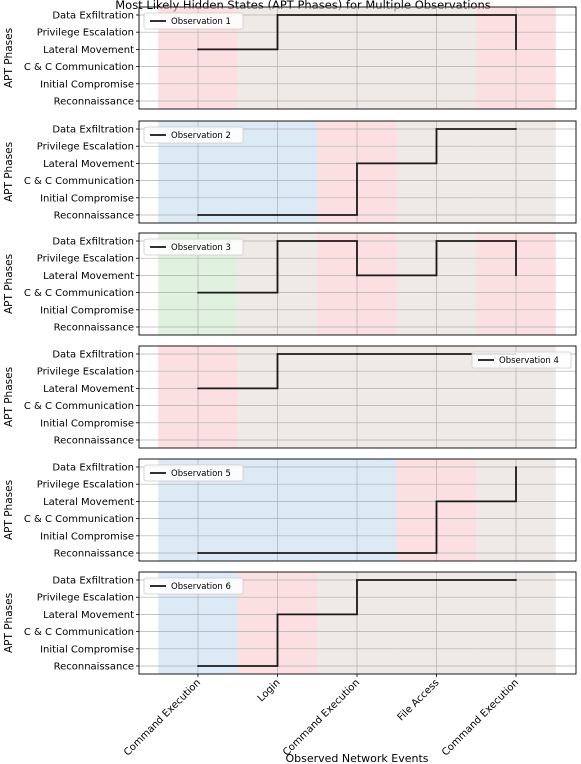 The image size is (581, 764). I want to click on series-line, so click(357, 371).